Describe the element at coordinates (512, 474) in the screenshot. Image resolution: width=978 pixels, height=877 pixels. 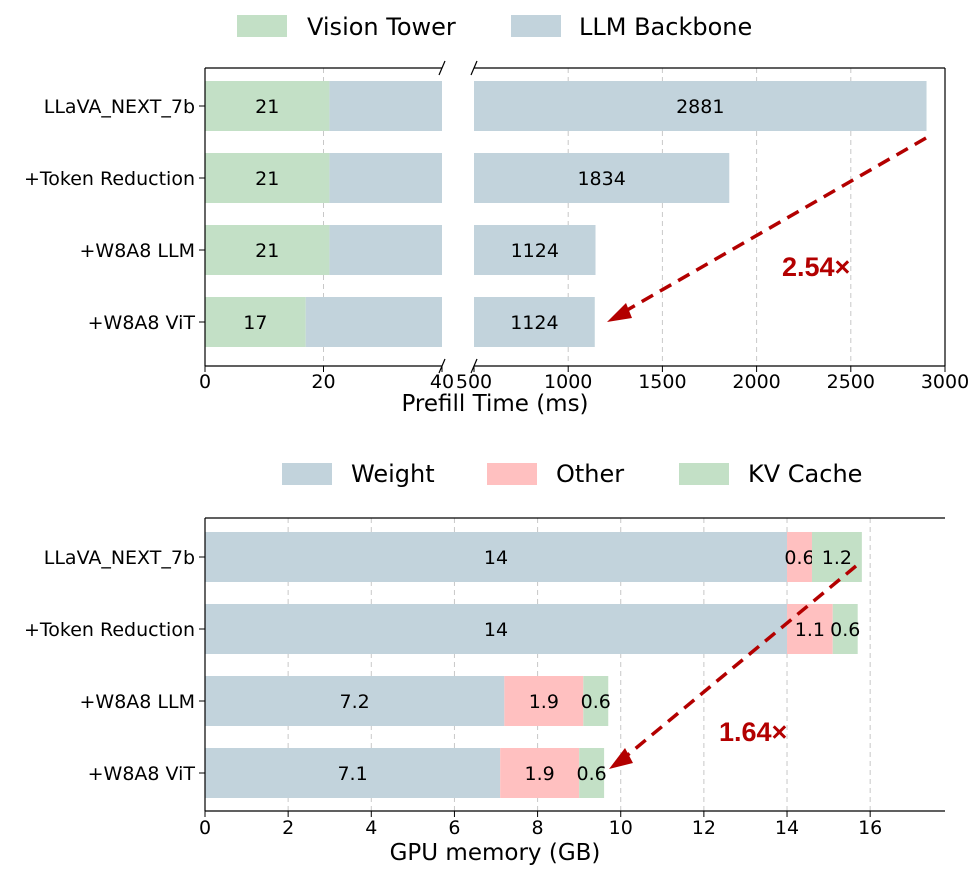
I see `legend-swatch-other` at that location.